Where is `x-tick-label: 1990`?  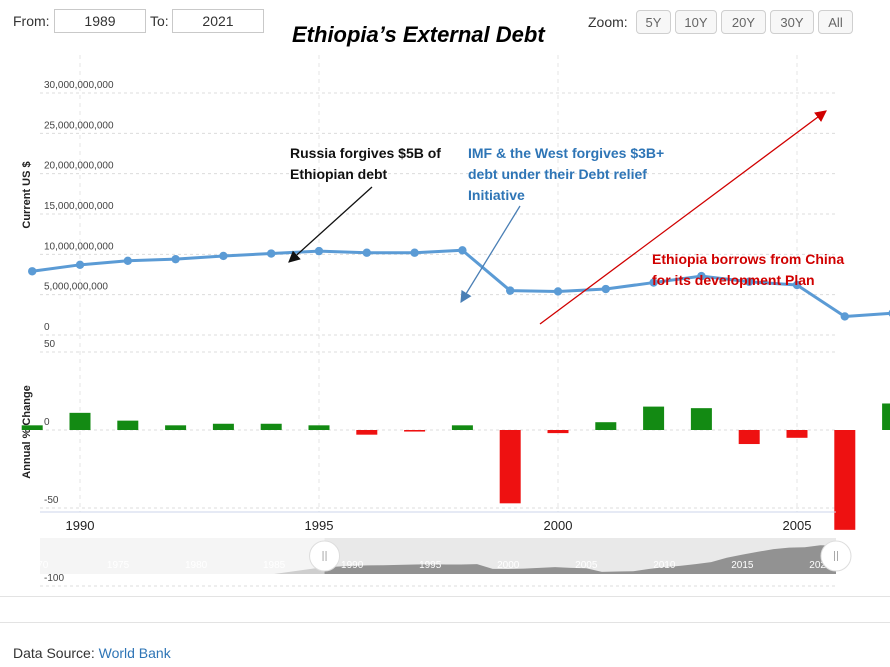 x-tick-label: 1990 is located at coordinates (80, 525).